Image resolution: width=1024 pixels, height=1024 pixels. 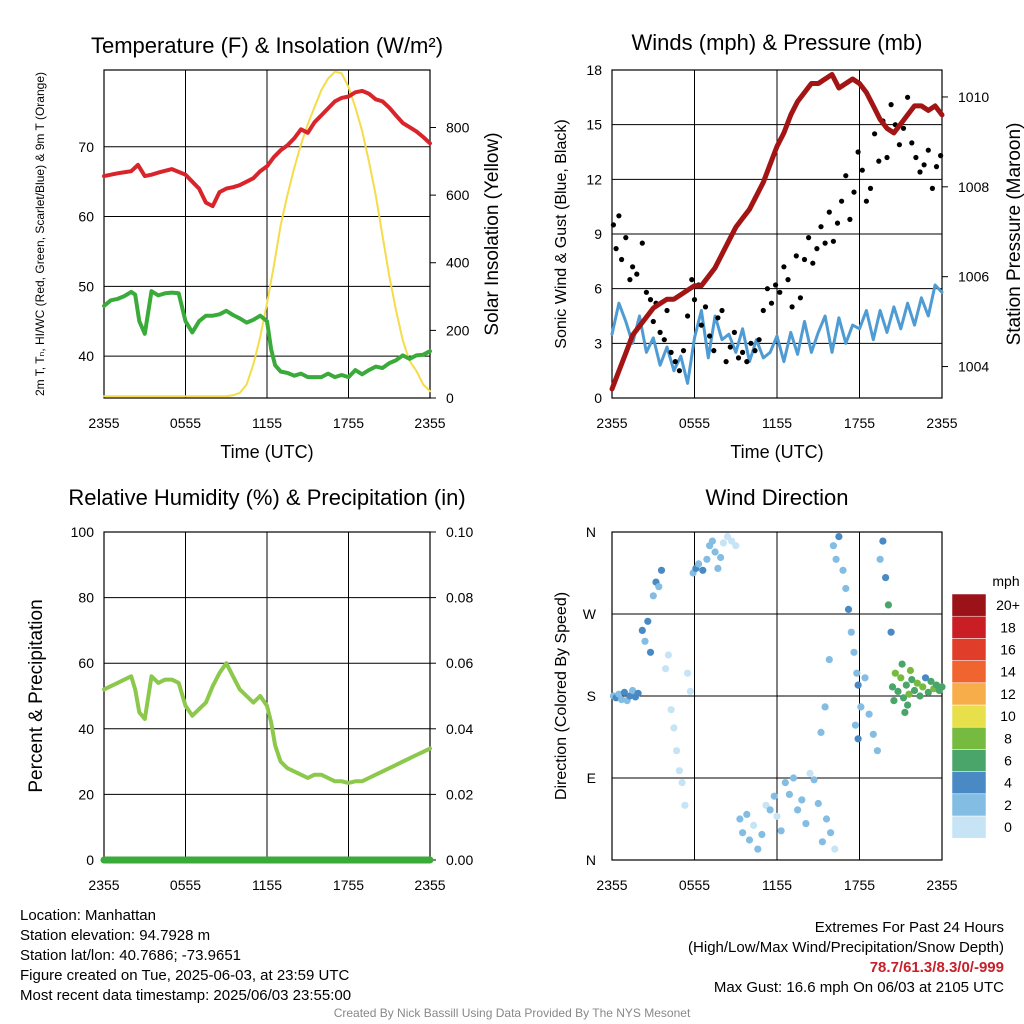 What do you see at coordinates (90, 860) in the screenshot?
I see `y-tick-label: 0` at bounding box center [90, 860].